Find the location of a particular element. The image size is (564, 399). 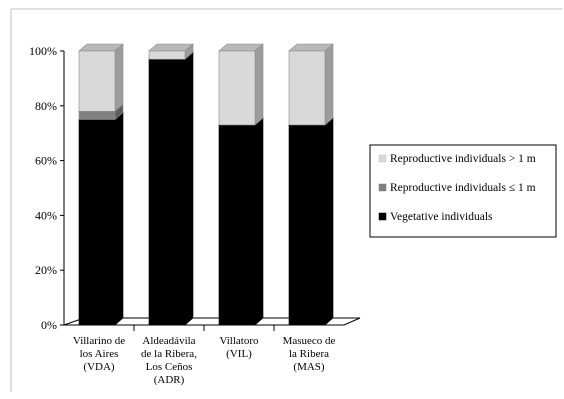

y-tick-label: 60% is located at coordinates (46, 161).